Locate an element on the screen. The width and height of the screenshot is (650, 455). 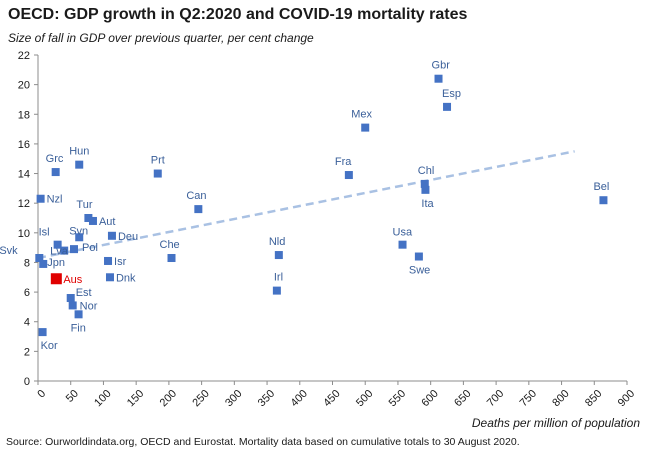
point-label-ita: Ita is located at coordinates (427, 204).